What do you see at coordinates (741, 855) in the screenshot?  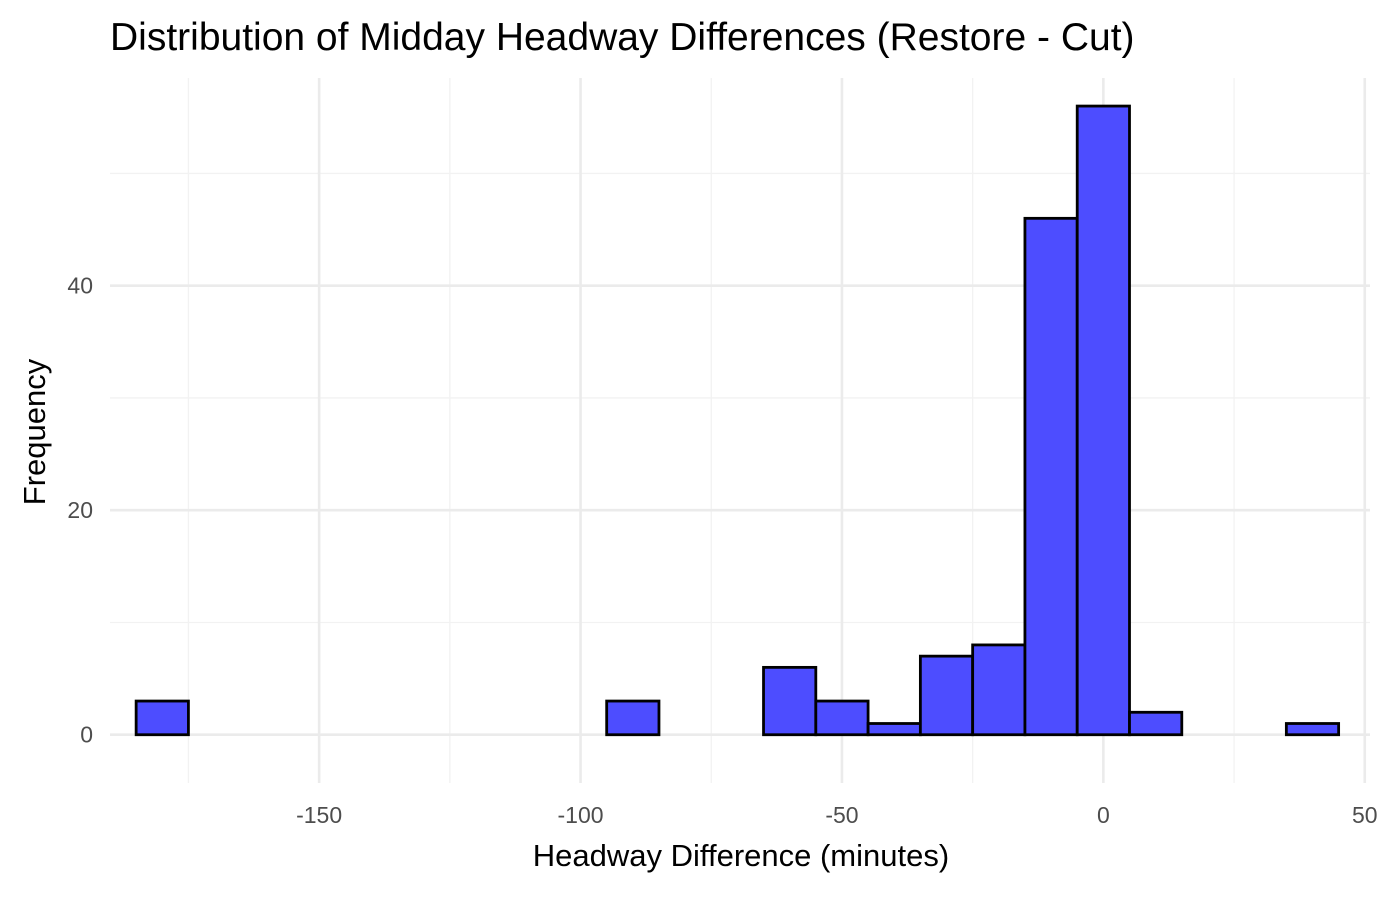 I see `x-axis-title: Headway Difference (minutes)` at bounding box center [741, 855].